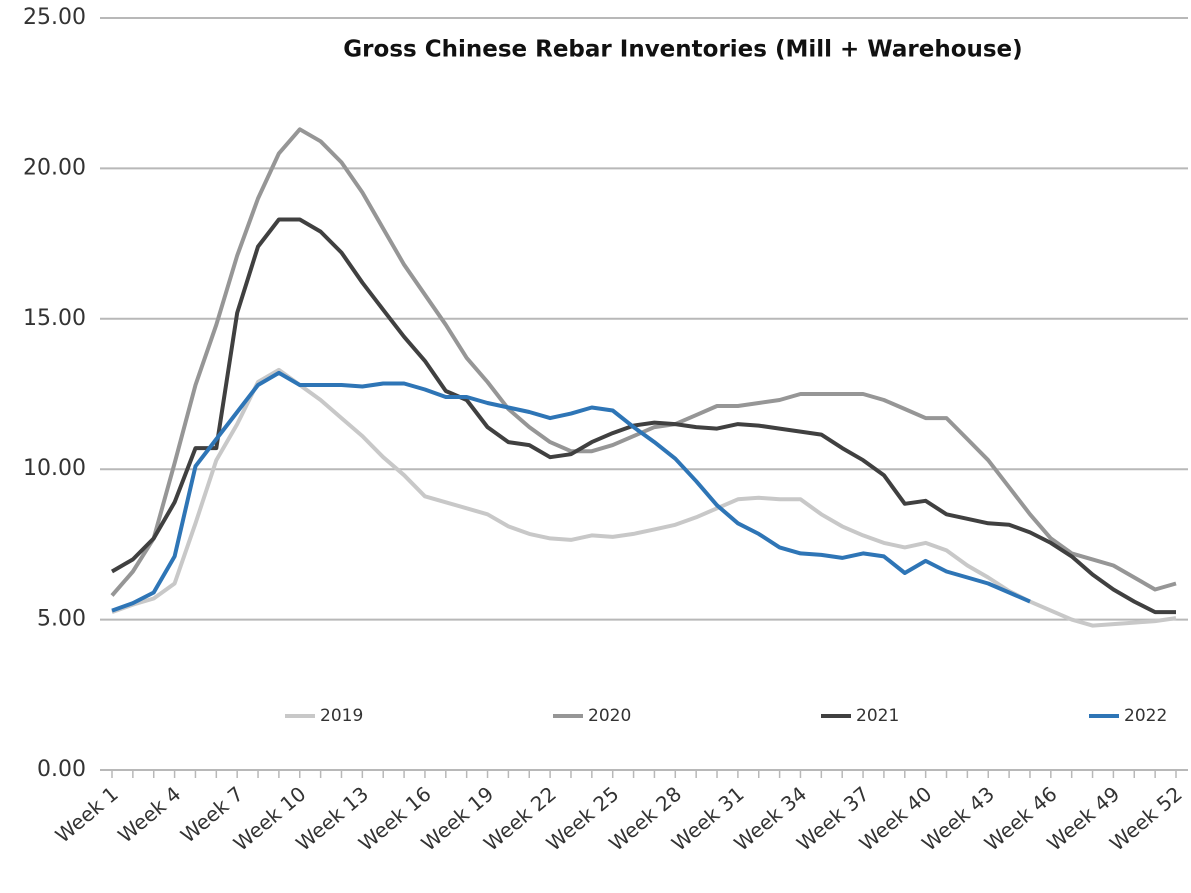 This screenshot has width=1191, height=893. I want to click on legend-label: 2021, so click(877, 716).